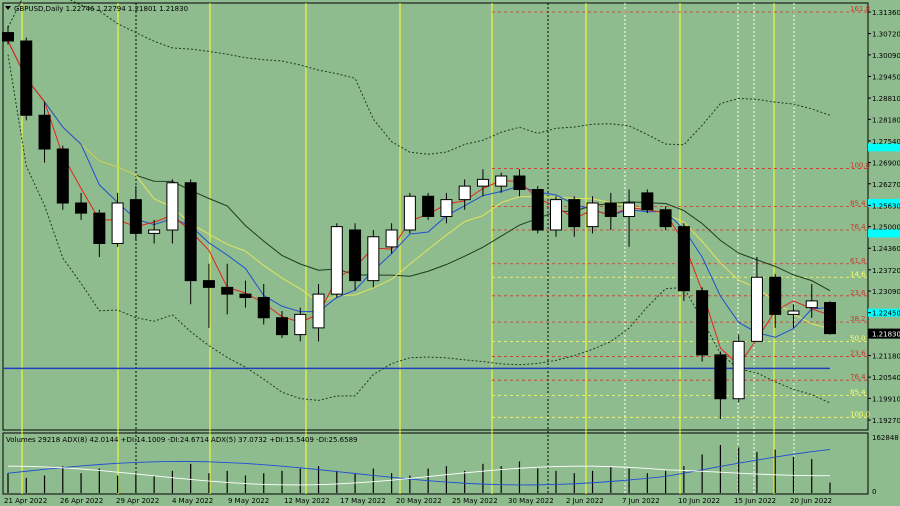 The height and width of the screenshot is (506, 900). Describe the element at coordinates (886, 357) in the screenshot. I see `y-tick-label-16: 1.21180` at that location.